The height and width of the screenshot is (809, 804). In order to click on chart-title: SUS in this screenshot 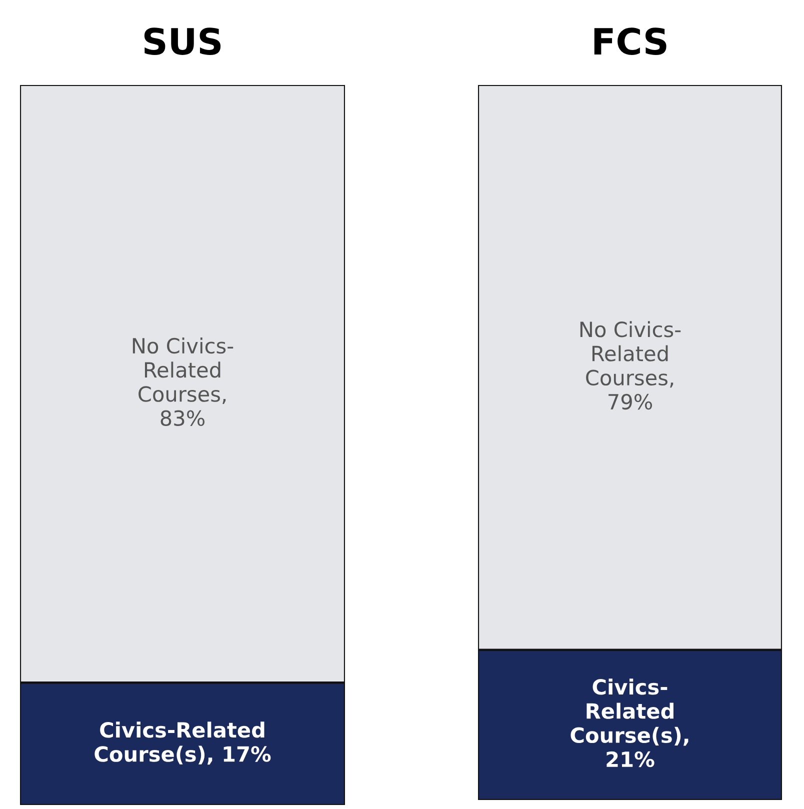, I will do `click(182, 41)`.